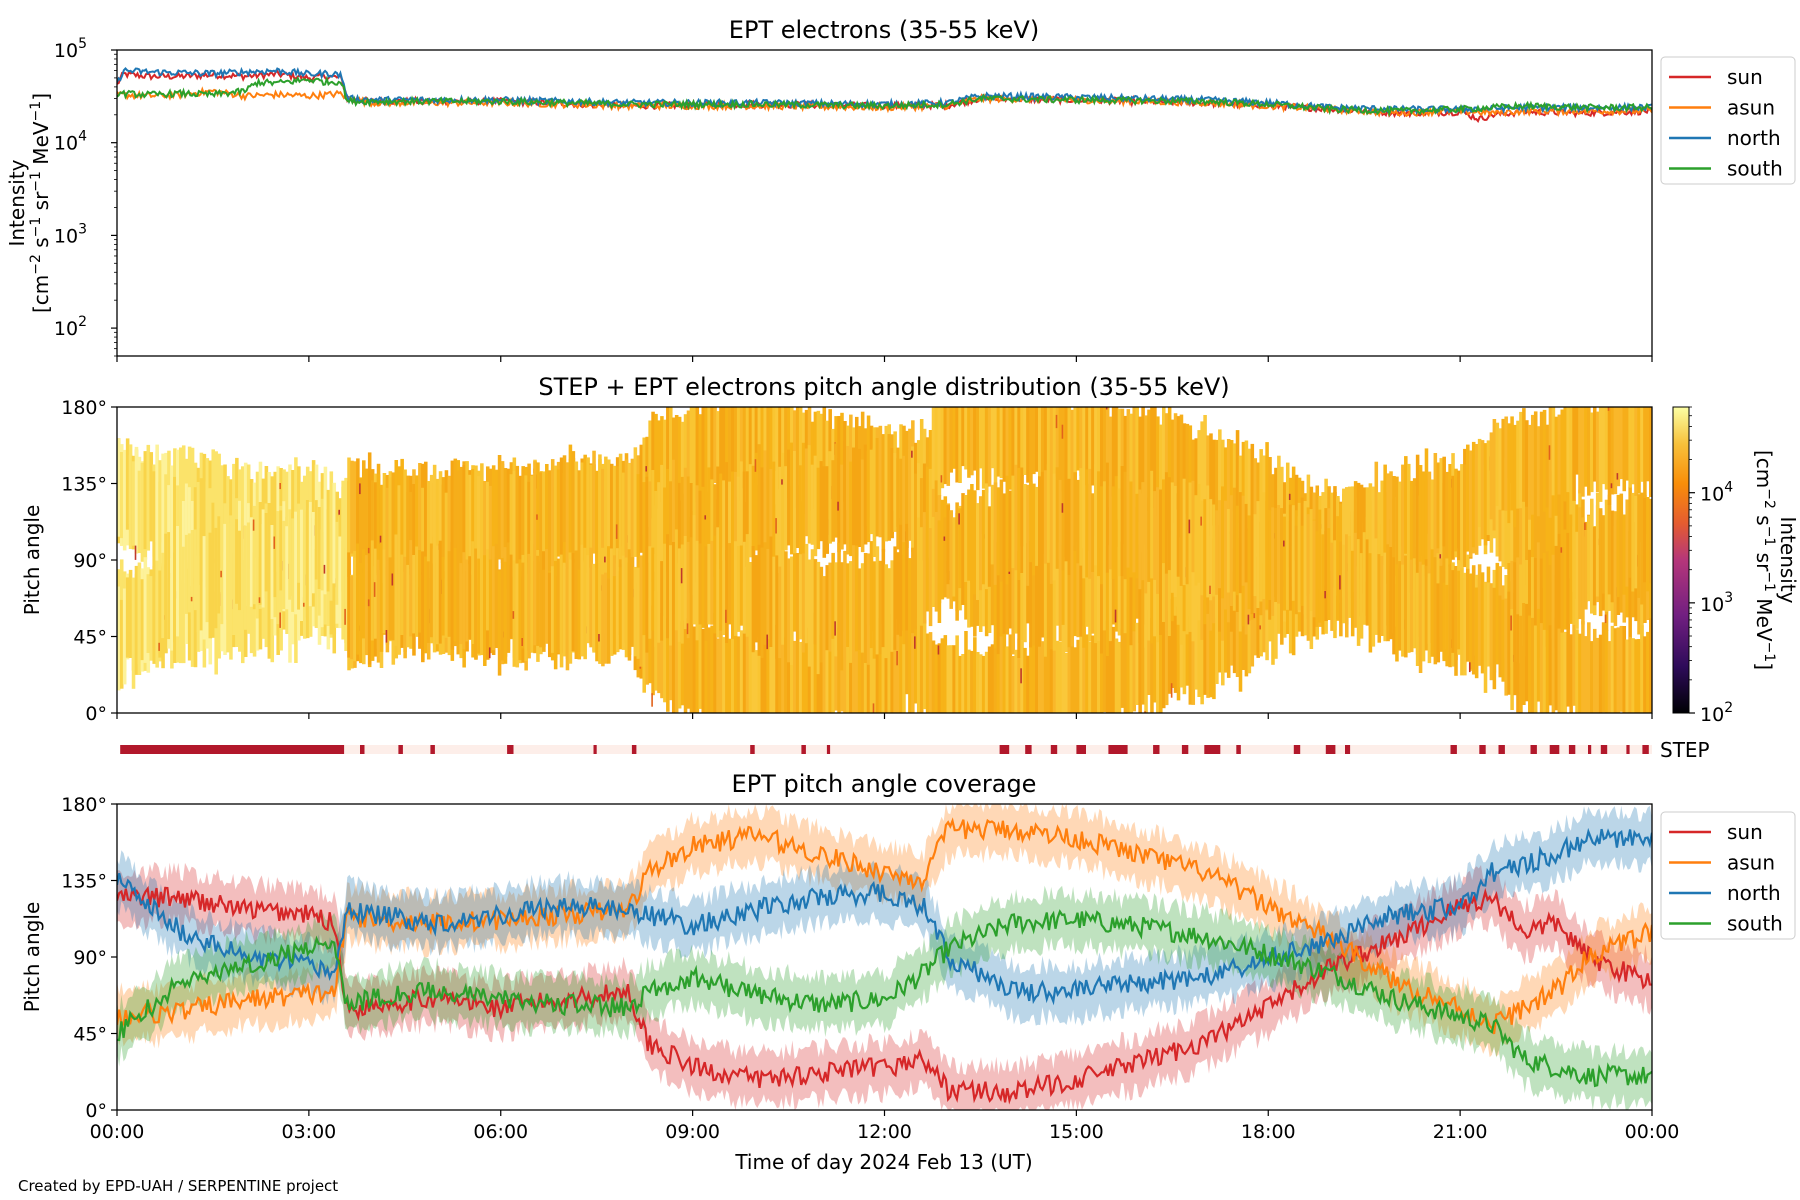  What do you see at coordinates (89, 561) in the screenshot?
I see `panel2-y-ticks: 0°45°90°135°180°` at bounding box center [89, 561].